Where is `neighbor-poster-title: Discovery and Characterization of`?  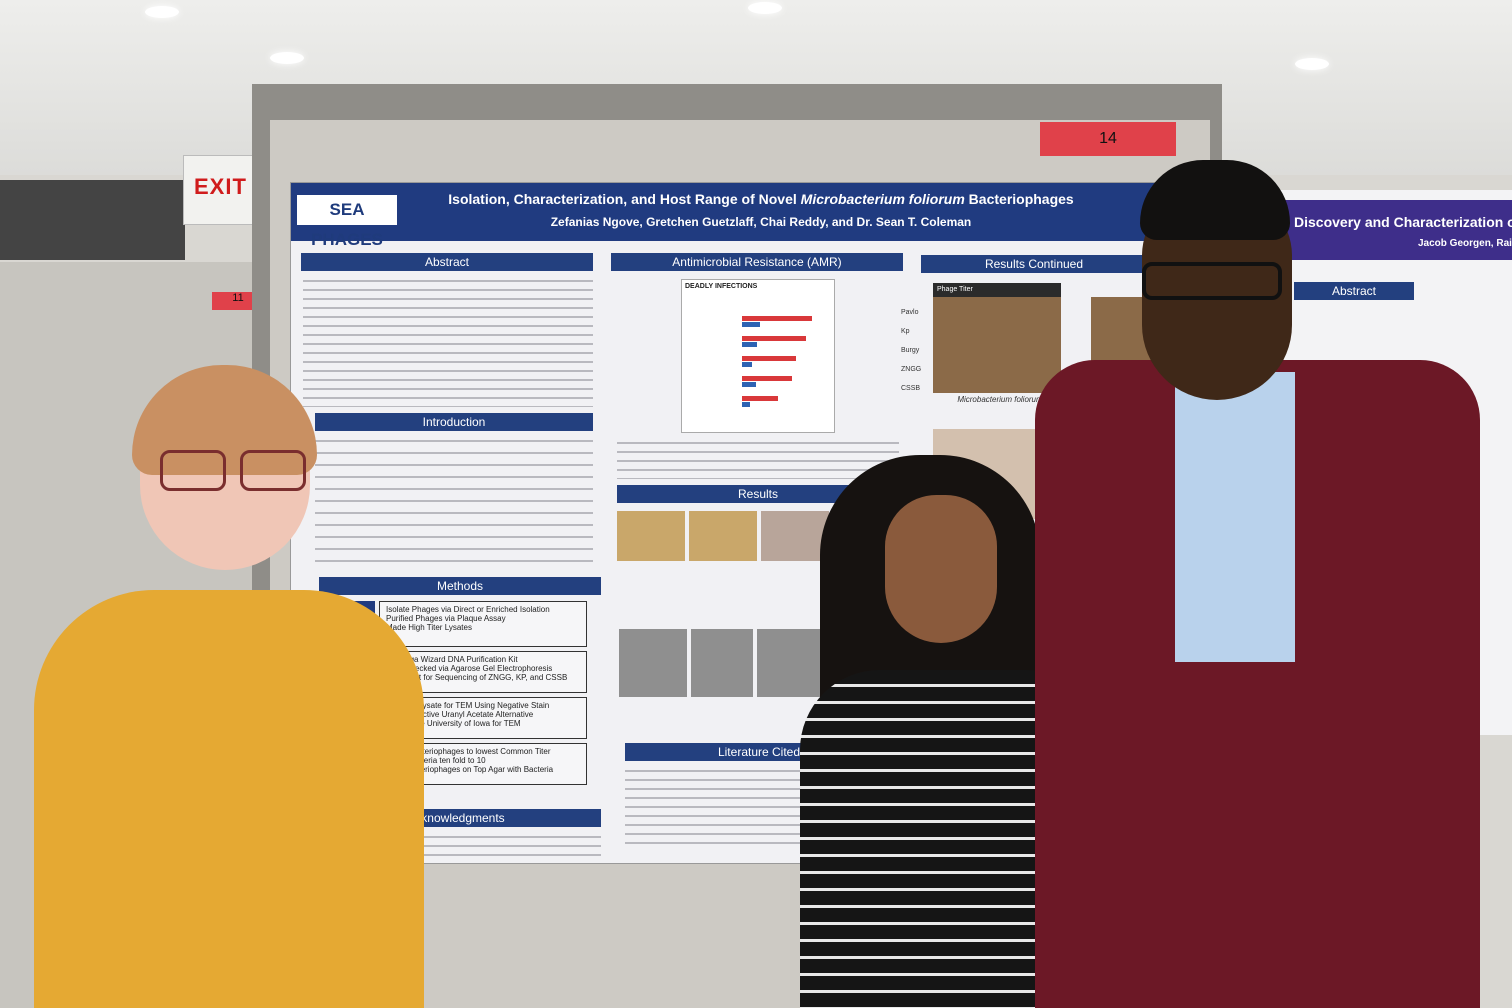
neighbor-poster-title: Discovery and Characterization of is located at coordinates (1403, 222).